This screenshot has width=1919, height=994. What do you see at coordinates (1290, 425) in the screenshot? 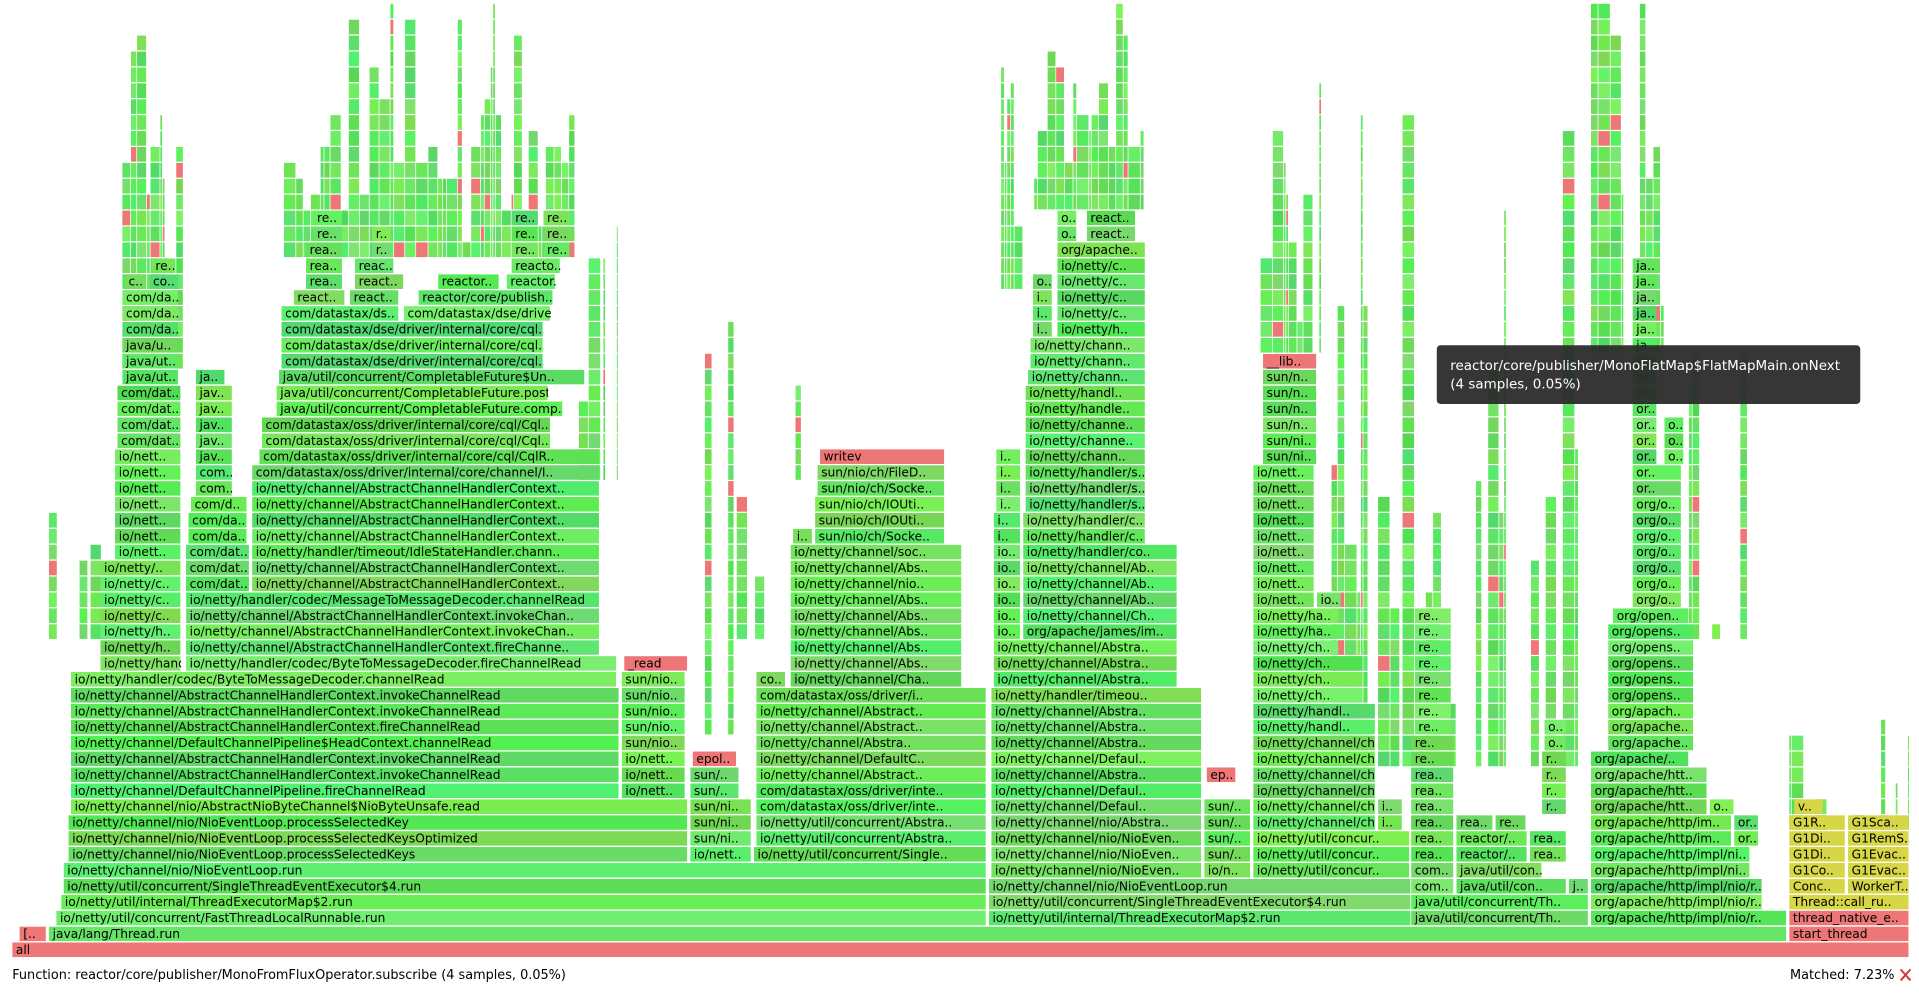
I see `frame: sun/n..` at bounding box center [1290, 425].